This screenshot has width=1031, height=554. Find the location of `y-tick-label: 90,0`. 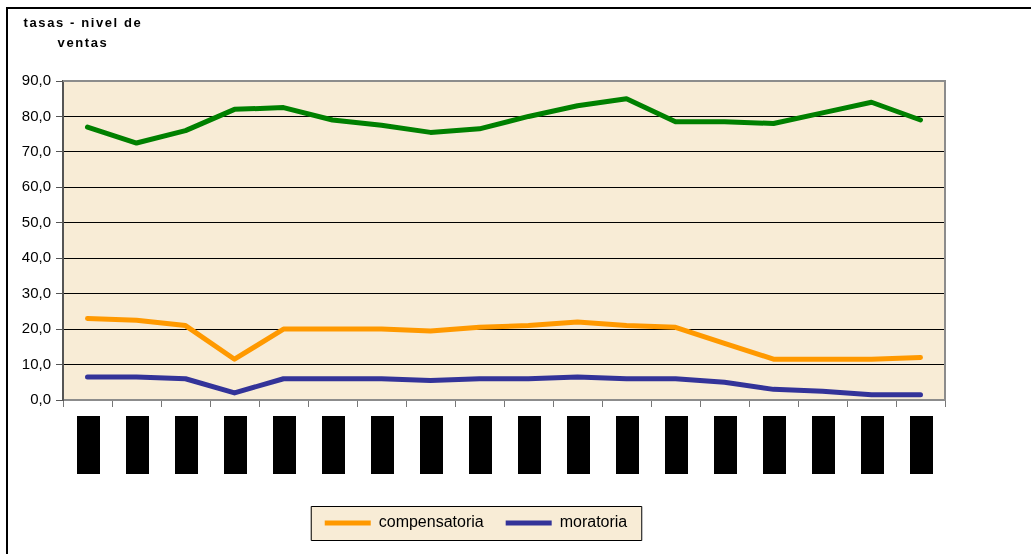

y-tick-label: 90,0 is located at coordinates (36, 80).